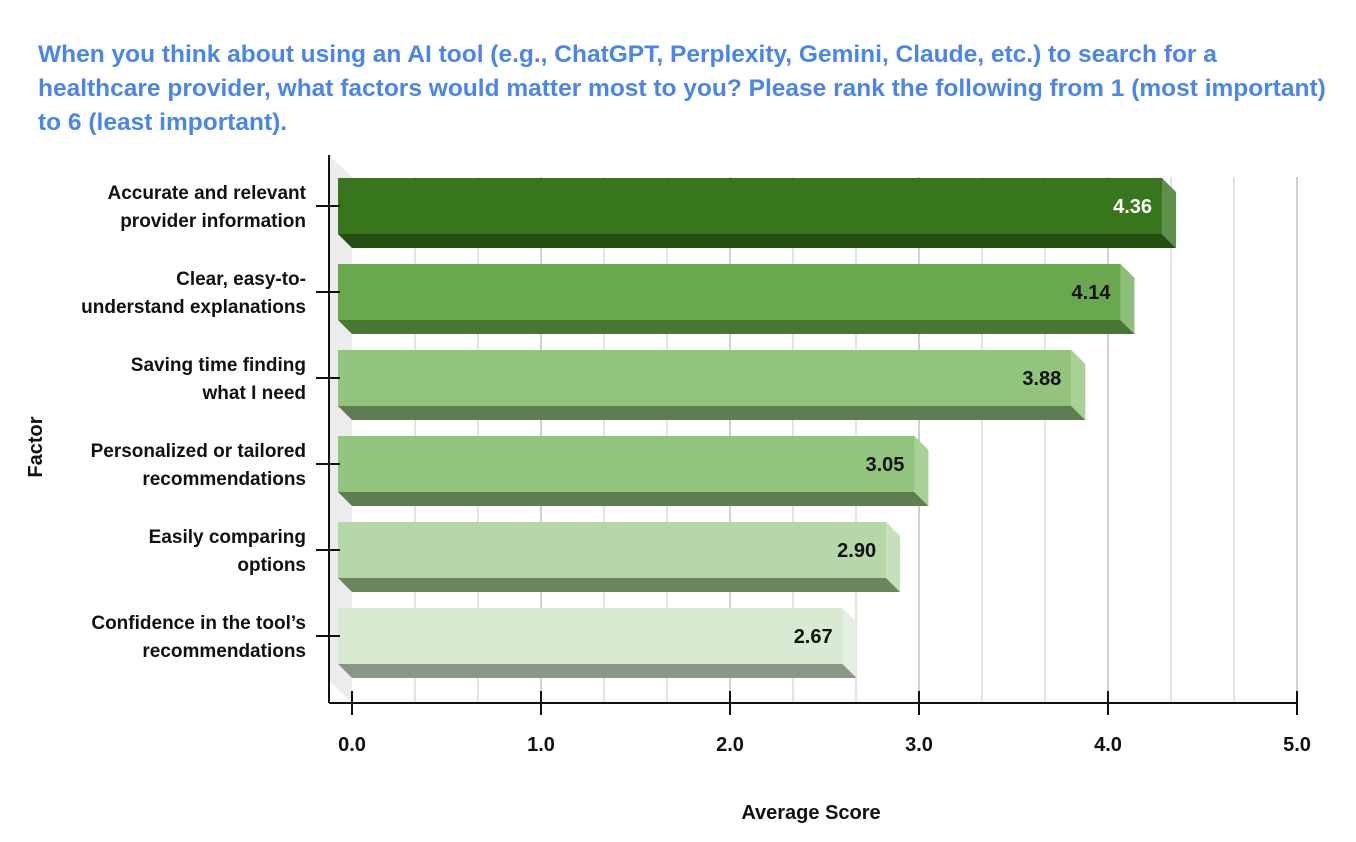 Image resolution: width=1356 pixels, height=842 pixels. I want to click on bar-5: 2.90, so click(619, 557).